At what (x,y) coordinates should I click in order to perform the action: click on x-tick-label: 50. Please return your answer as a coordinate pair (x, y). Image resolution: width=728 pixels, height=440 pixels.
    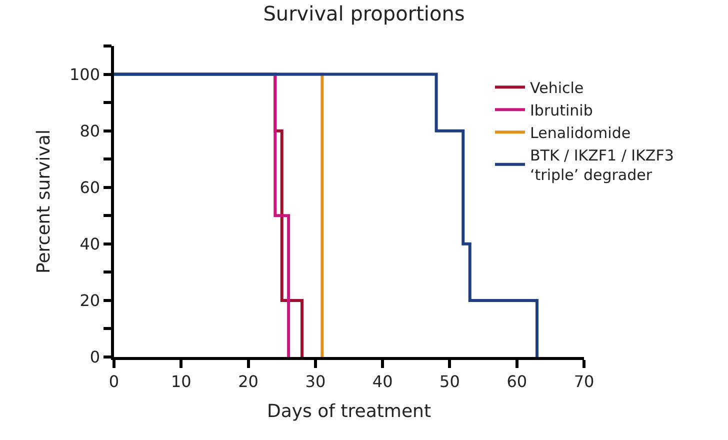
    Looking at the image, I should click on (450, 381).